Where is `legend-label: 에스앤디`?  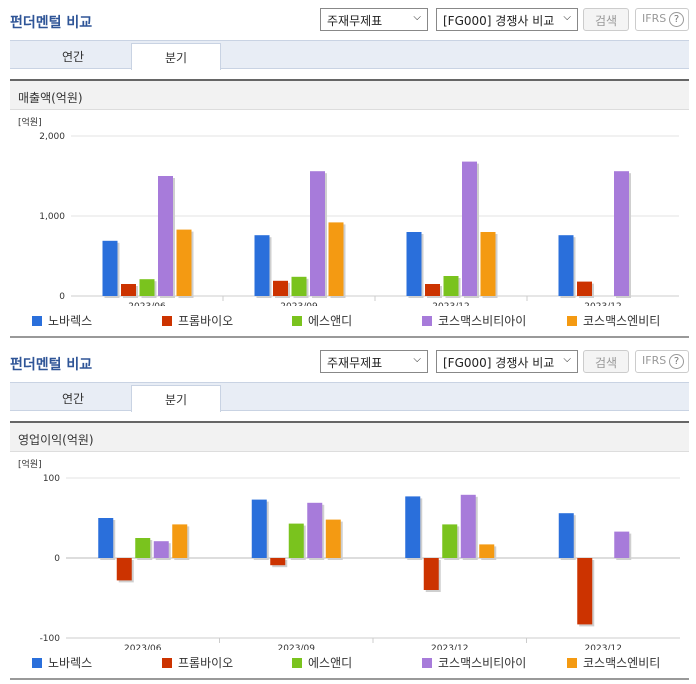
legend-label: 에스앤디 is located at coordinates (330, 663).